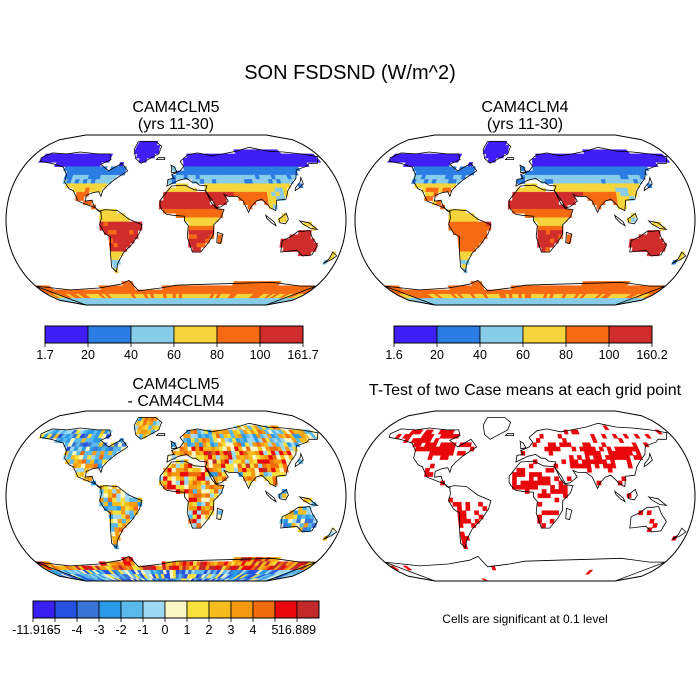  I want to click on coastline-nz, so click(330, 533).